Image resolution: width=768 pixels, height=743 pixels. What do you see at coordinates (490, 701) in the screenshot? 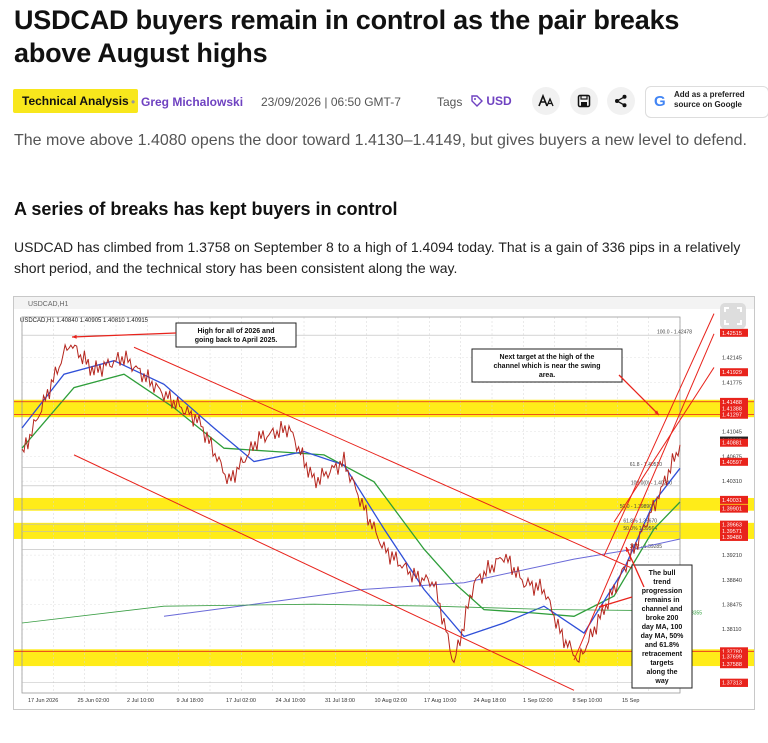
I see `x-tick-label: 24 Aug 18:00` at bounding box center [490, 701].